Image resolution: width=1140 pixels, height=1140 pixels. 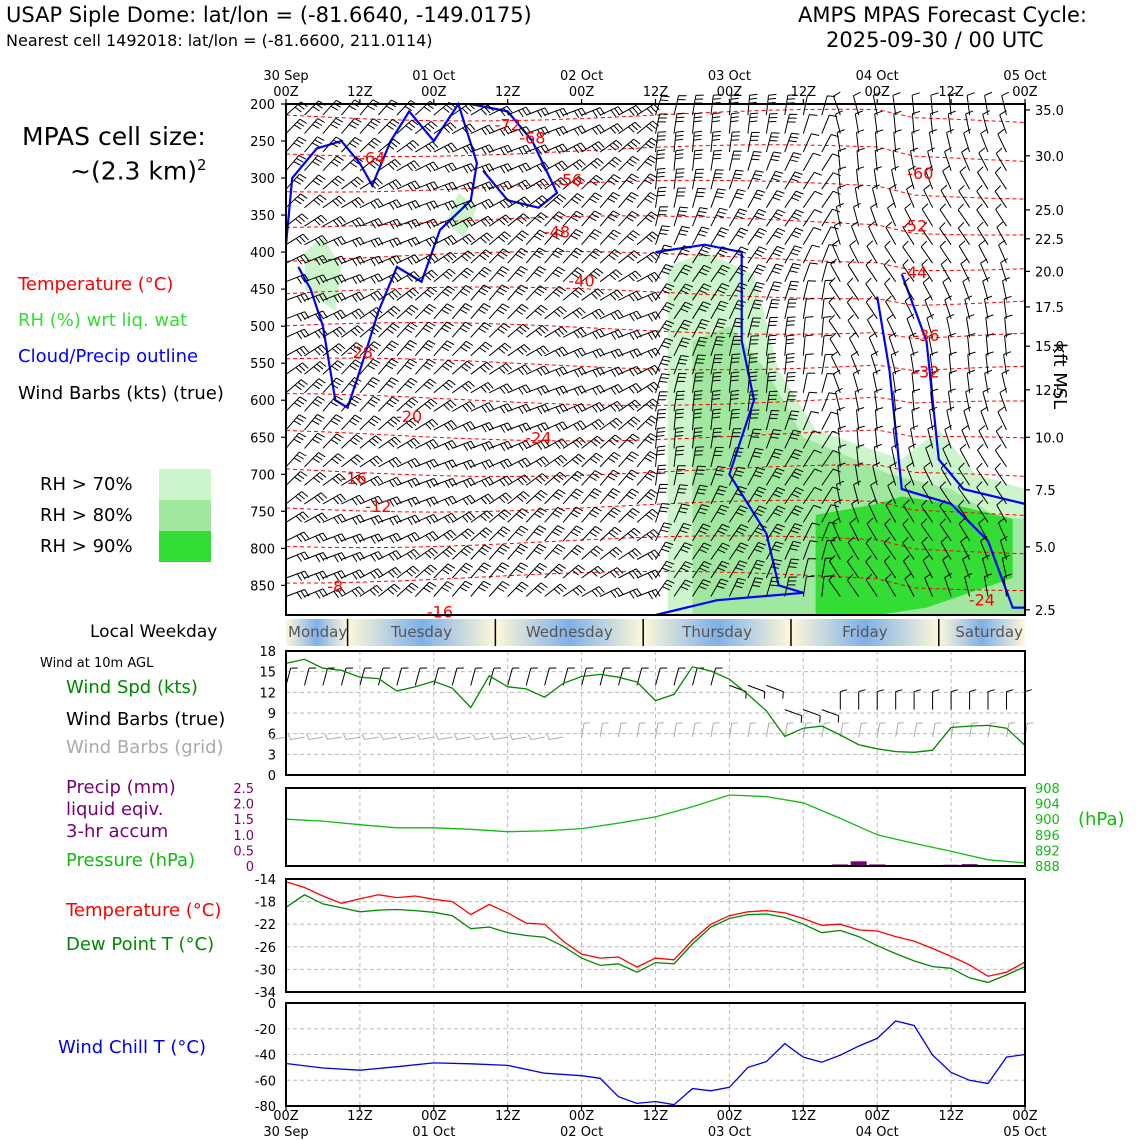 I want to click on pressure-tick-label: 200, so click(x=262, y=105).